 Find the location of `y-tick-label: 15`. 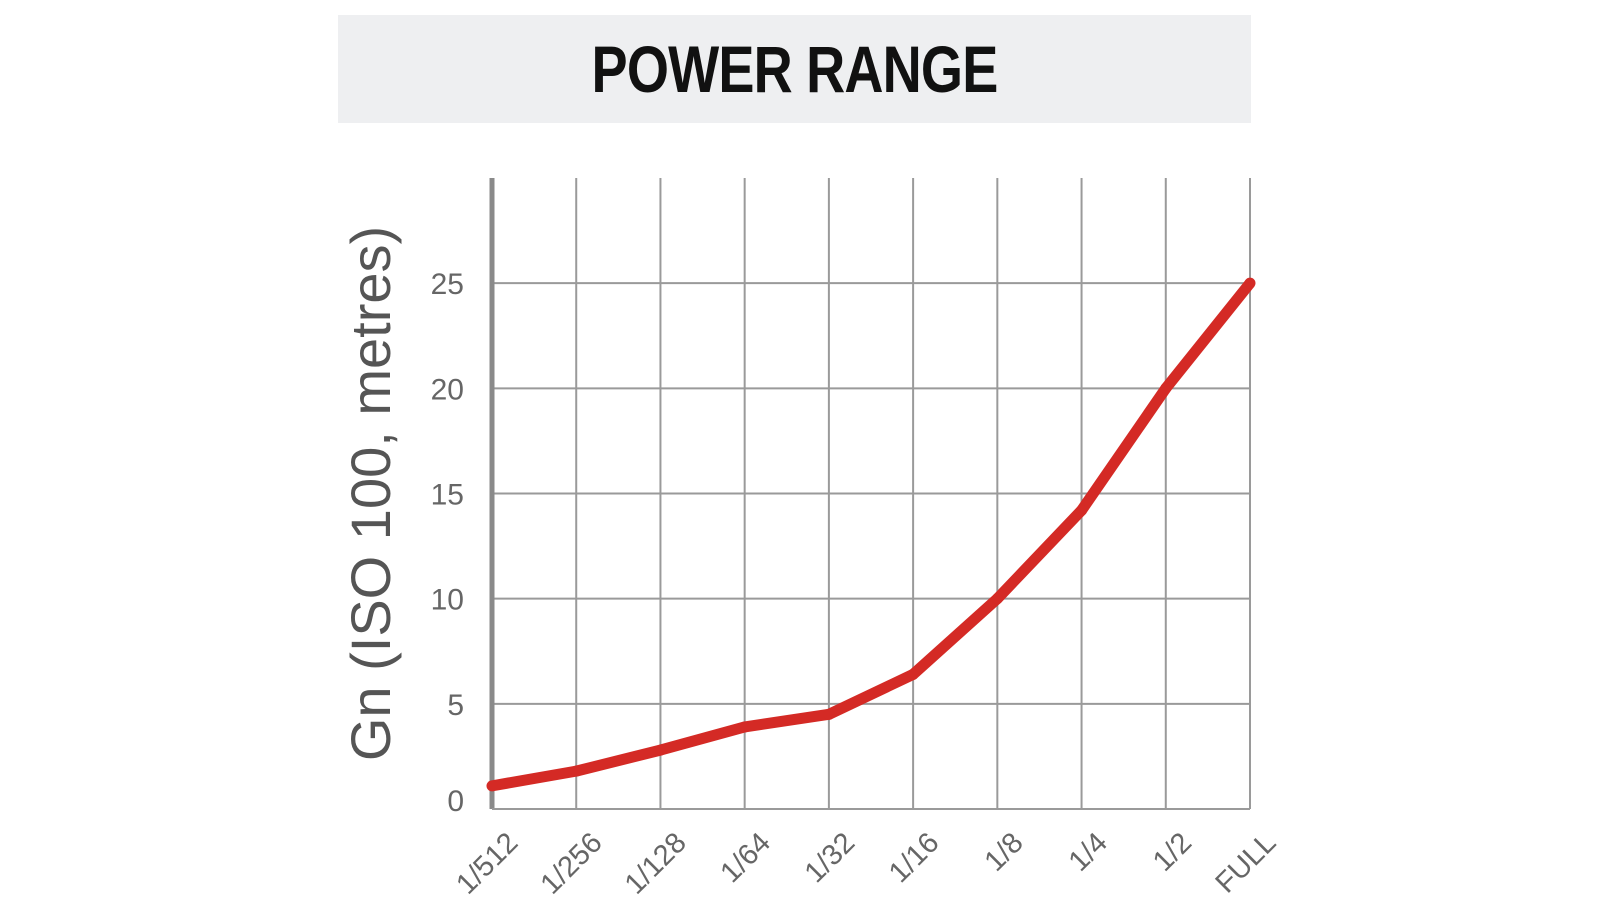

y-tick-label: 15 is located at coordinates (447, 495).